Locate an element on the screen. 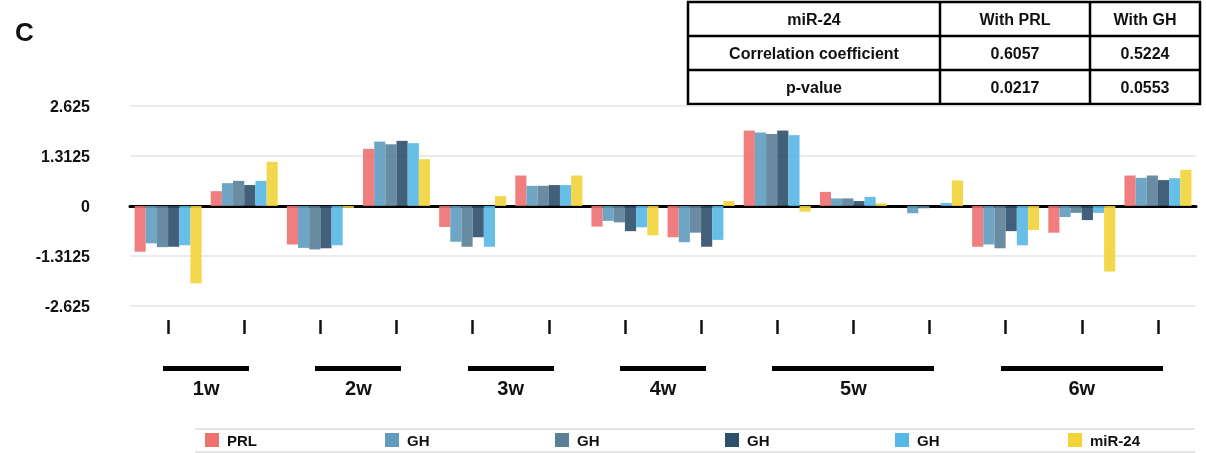  text: 0.6057 is located at coordinates (1015, 53).